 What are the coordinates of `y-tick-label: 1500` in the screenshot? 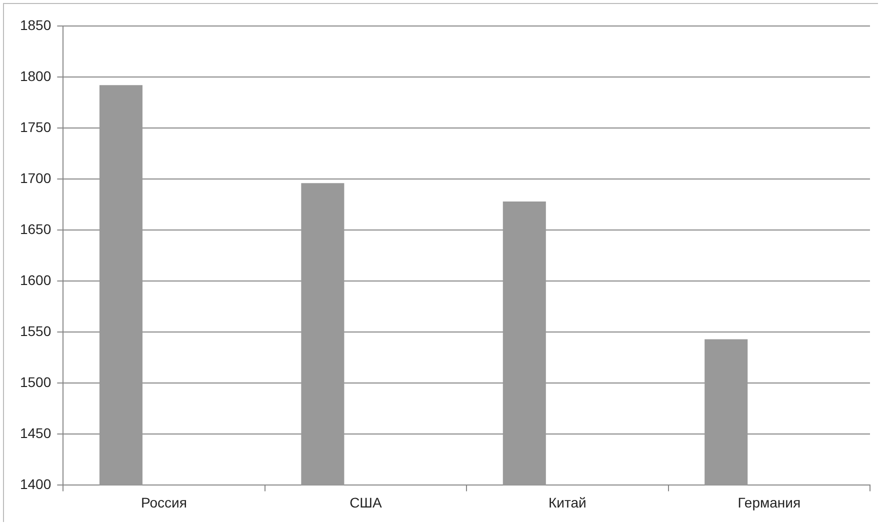 It's located at (36, 382).